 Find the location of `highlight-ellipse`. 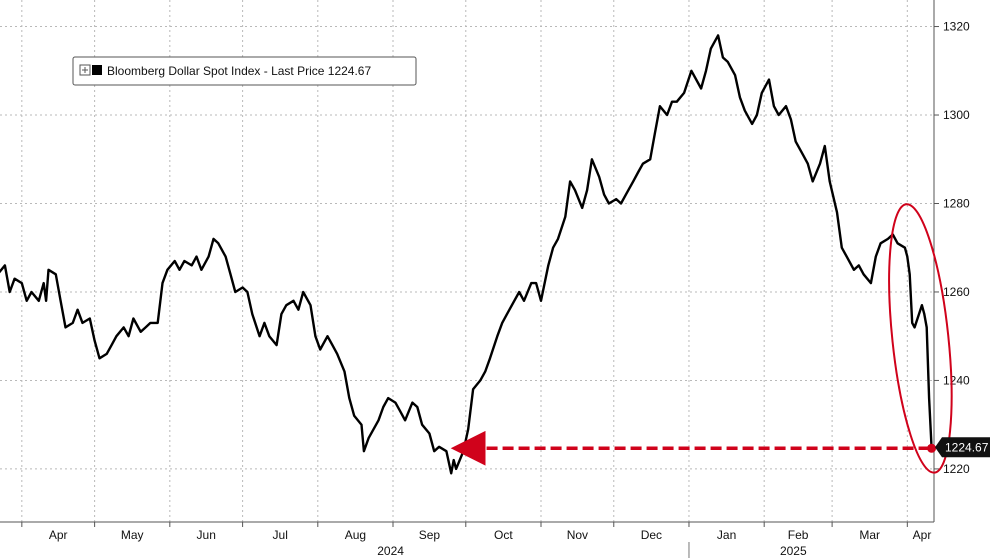

highlight-ellipse is located at coordinates (920, 338).